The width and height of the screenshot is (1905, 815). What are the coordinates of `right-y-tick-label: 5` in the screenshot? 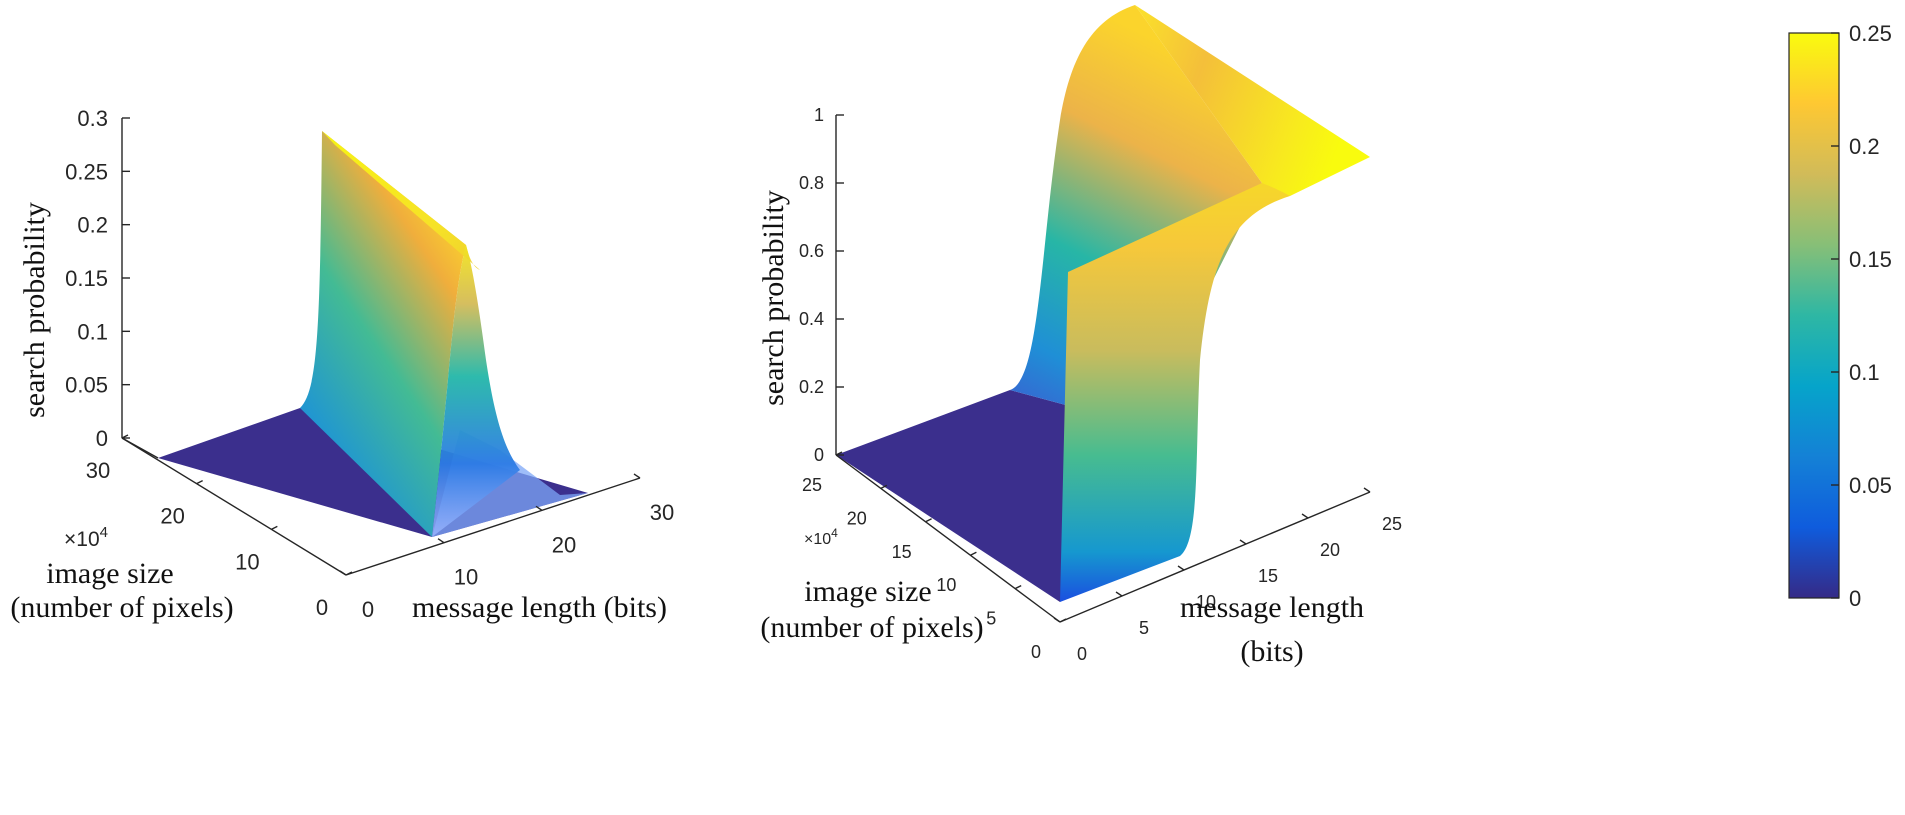 It's located at (991, 619).